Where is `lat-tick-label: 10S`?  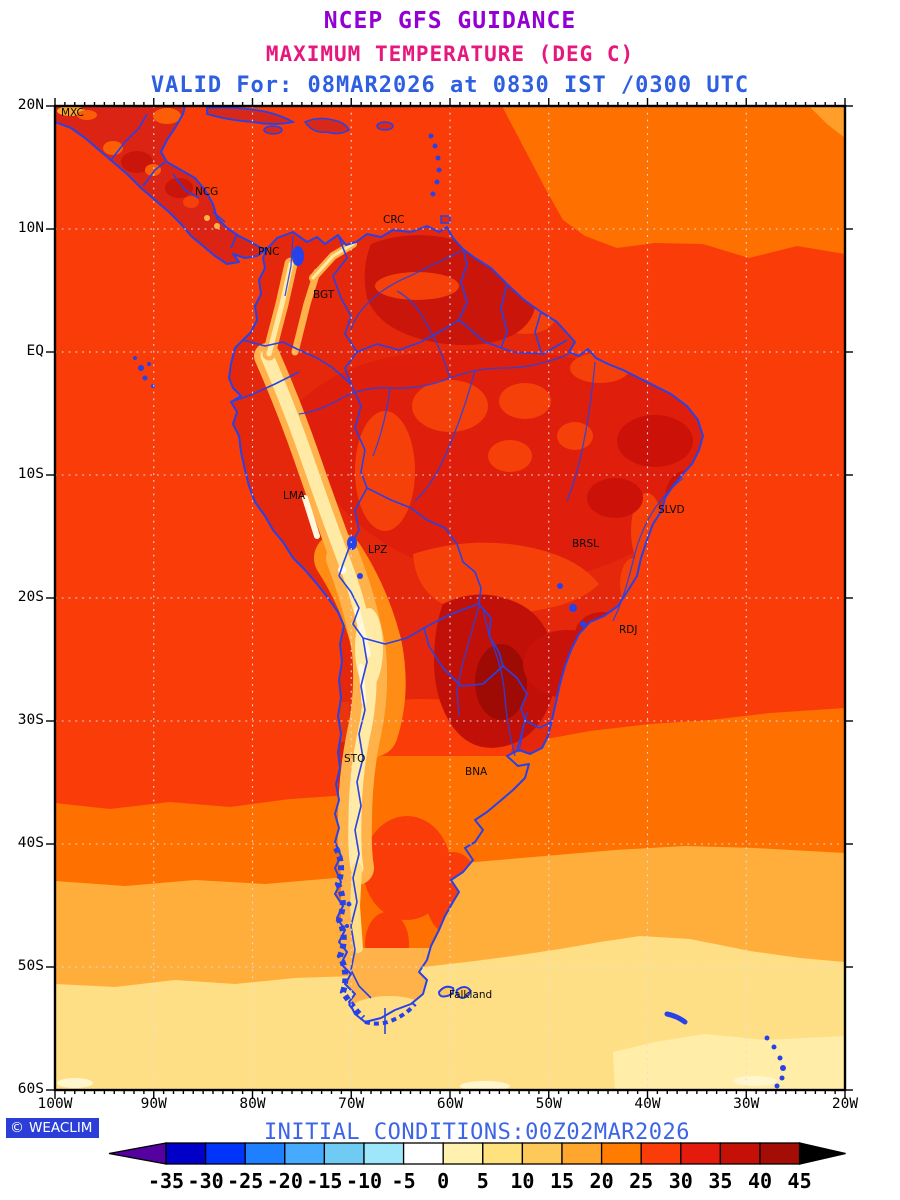 lat-tick-label: 10S is located at coordinates (30, 474).